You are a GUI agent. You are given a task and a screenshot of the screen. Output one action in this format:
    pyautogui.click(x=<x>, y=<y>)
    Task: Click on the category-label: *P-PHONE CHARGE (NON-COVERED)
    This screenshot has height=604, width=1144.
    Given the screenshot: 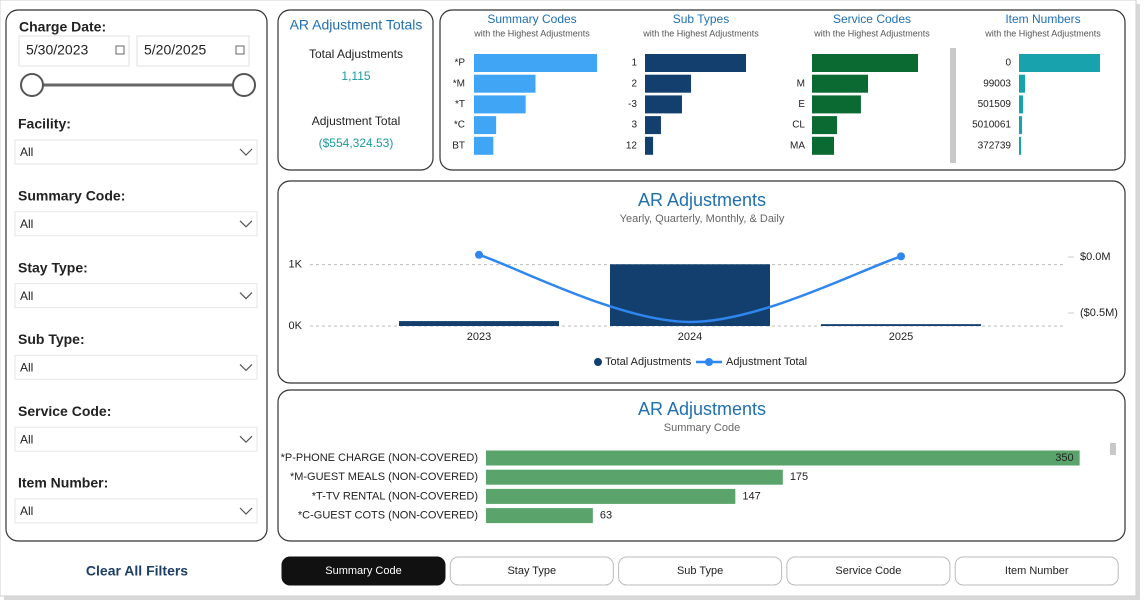 What is the action you would take?
    pyautogui.click(x=379, y=458)
    